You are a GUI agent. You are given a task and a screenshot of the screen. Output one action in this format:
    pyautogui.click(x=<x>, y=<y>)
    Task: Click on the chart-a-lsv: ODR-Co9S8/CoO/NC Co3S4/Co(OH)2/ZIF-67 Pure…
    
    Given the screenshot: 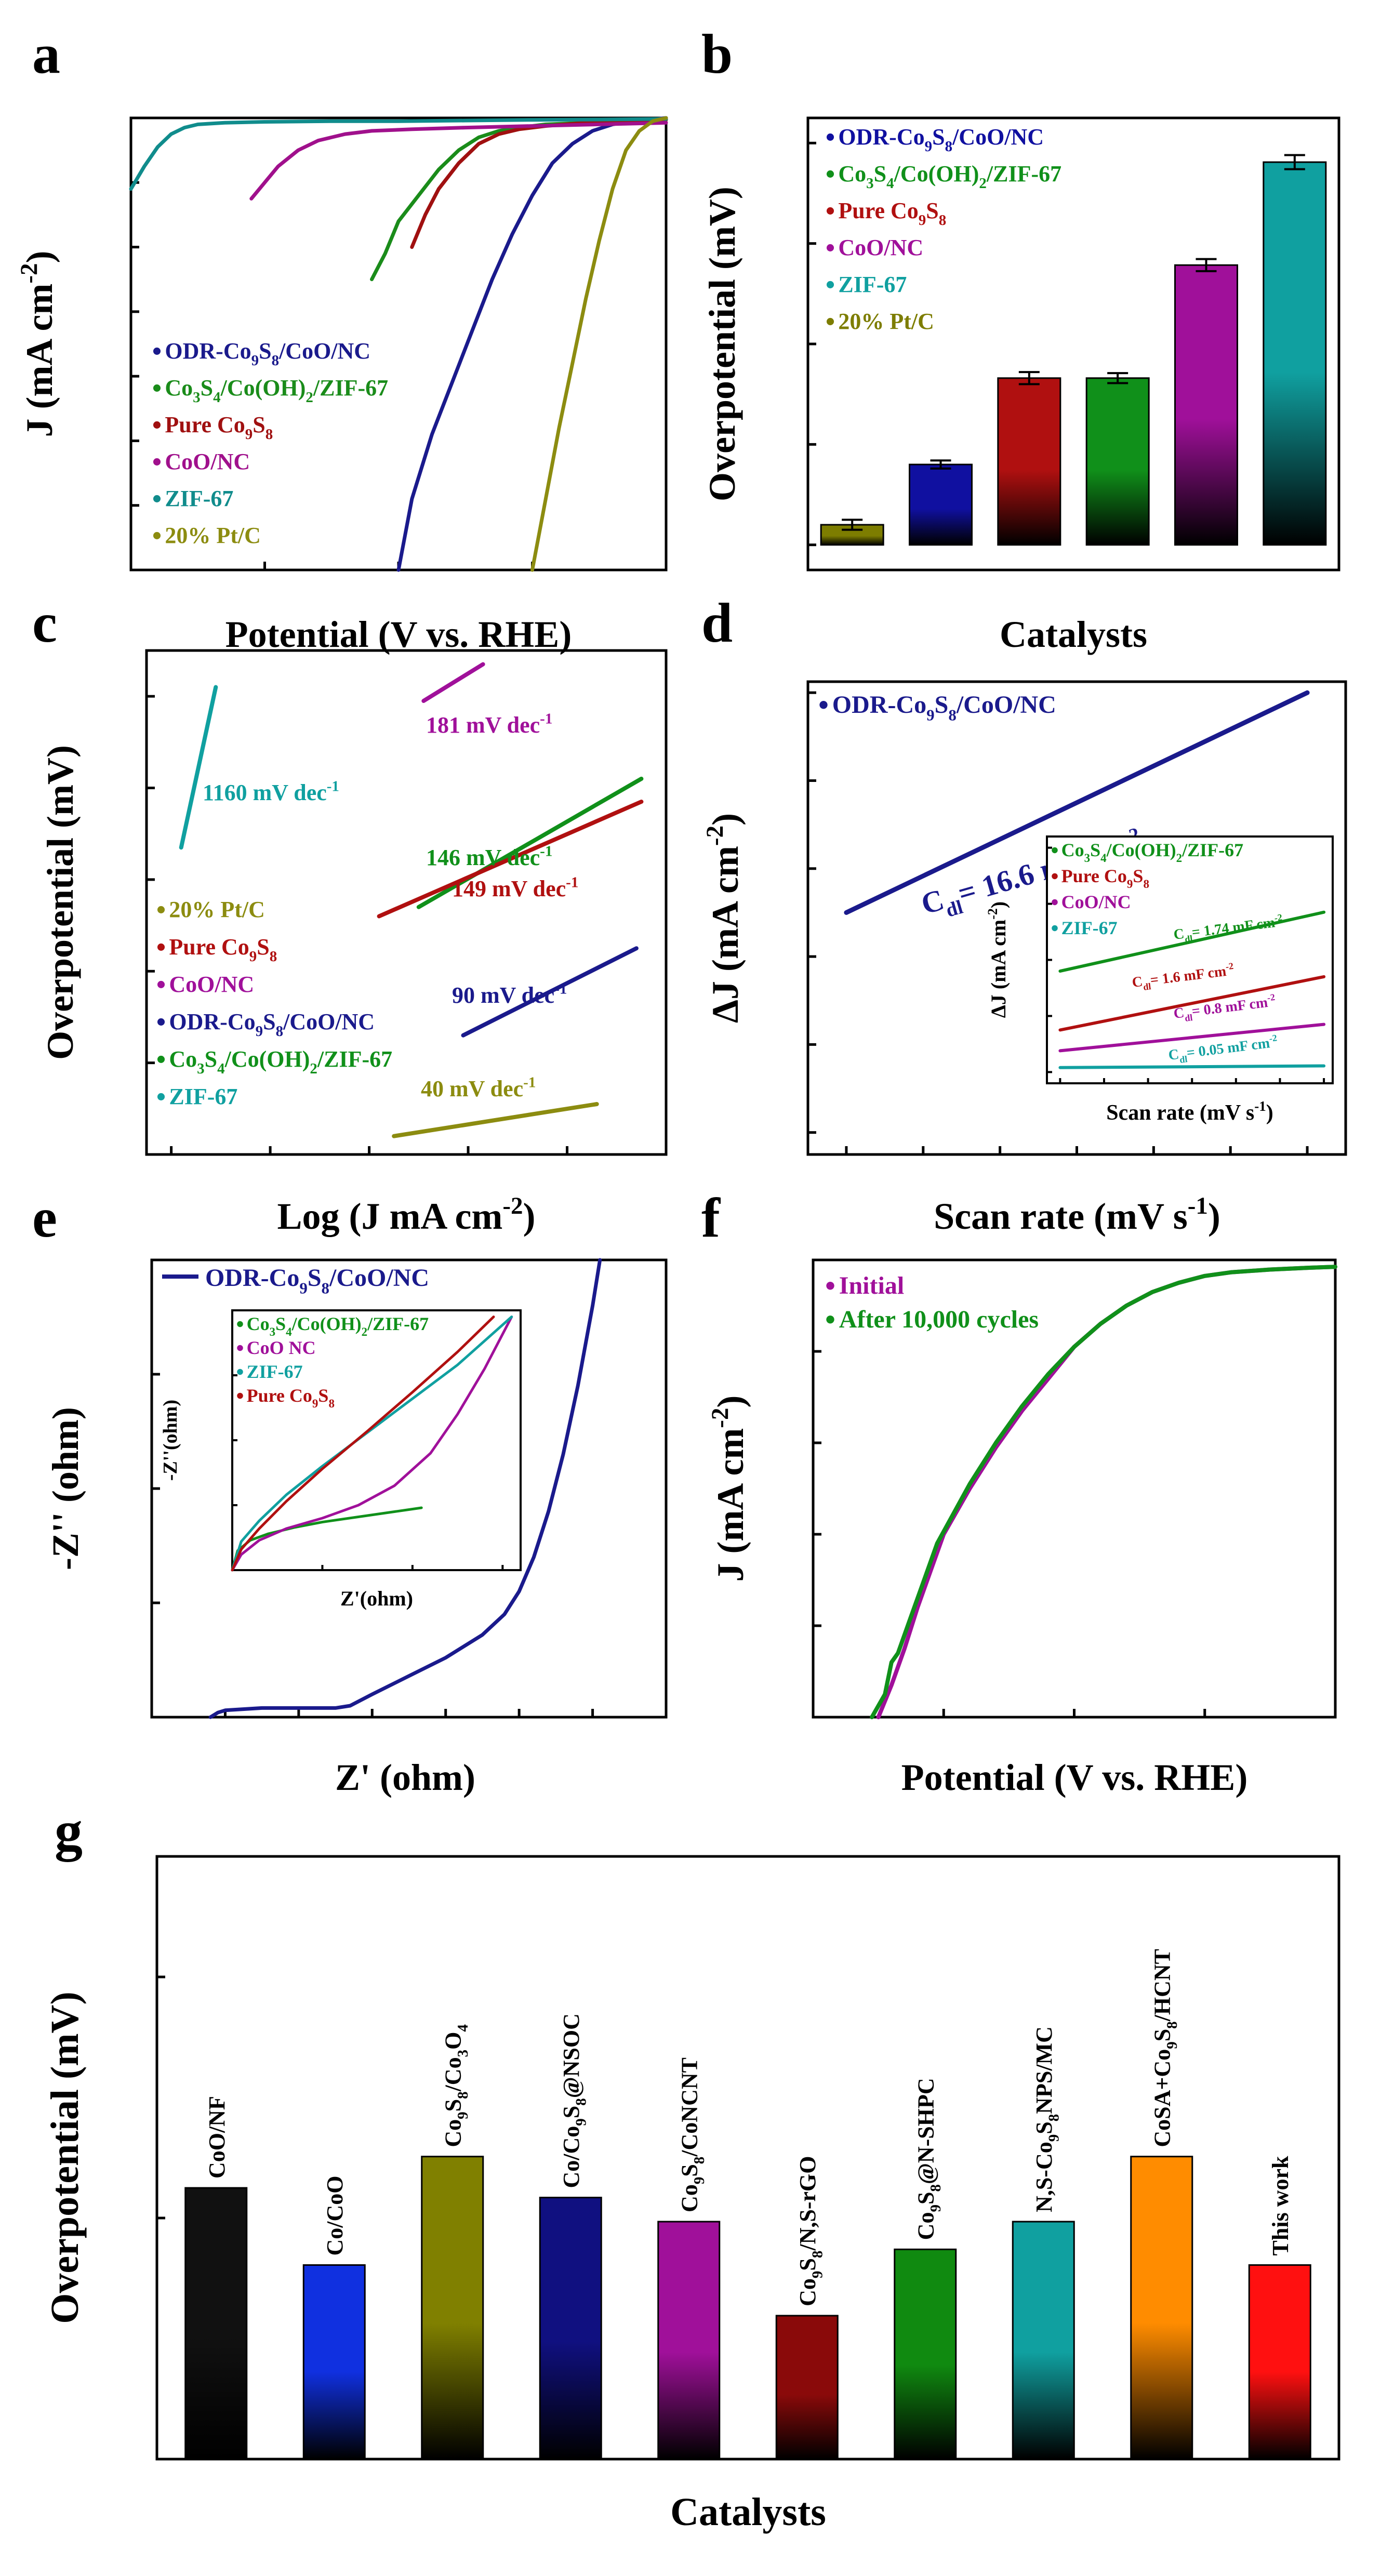 What is the action you would take?
    pyautogui.click(x=342, y=385)
    